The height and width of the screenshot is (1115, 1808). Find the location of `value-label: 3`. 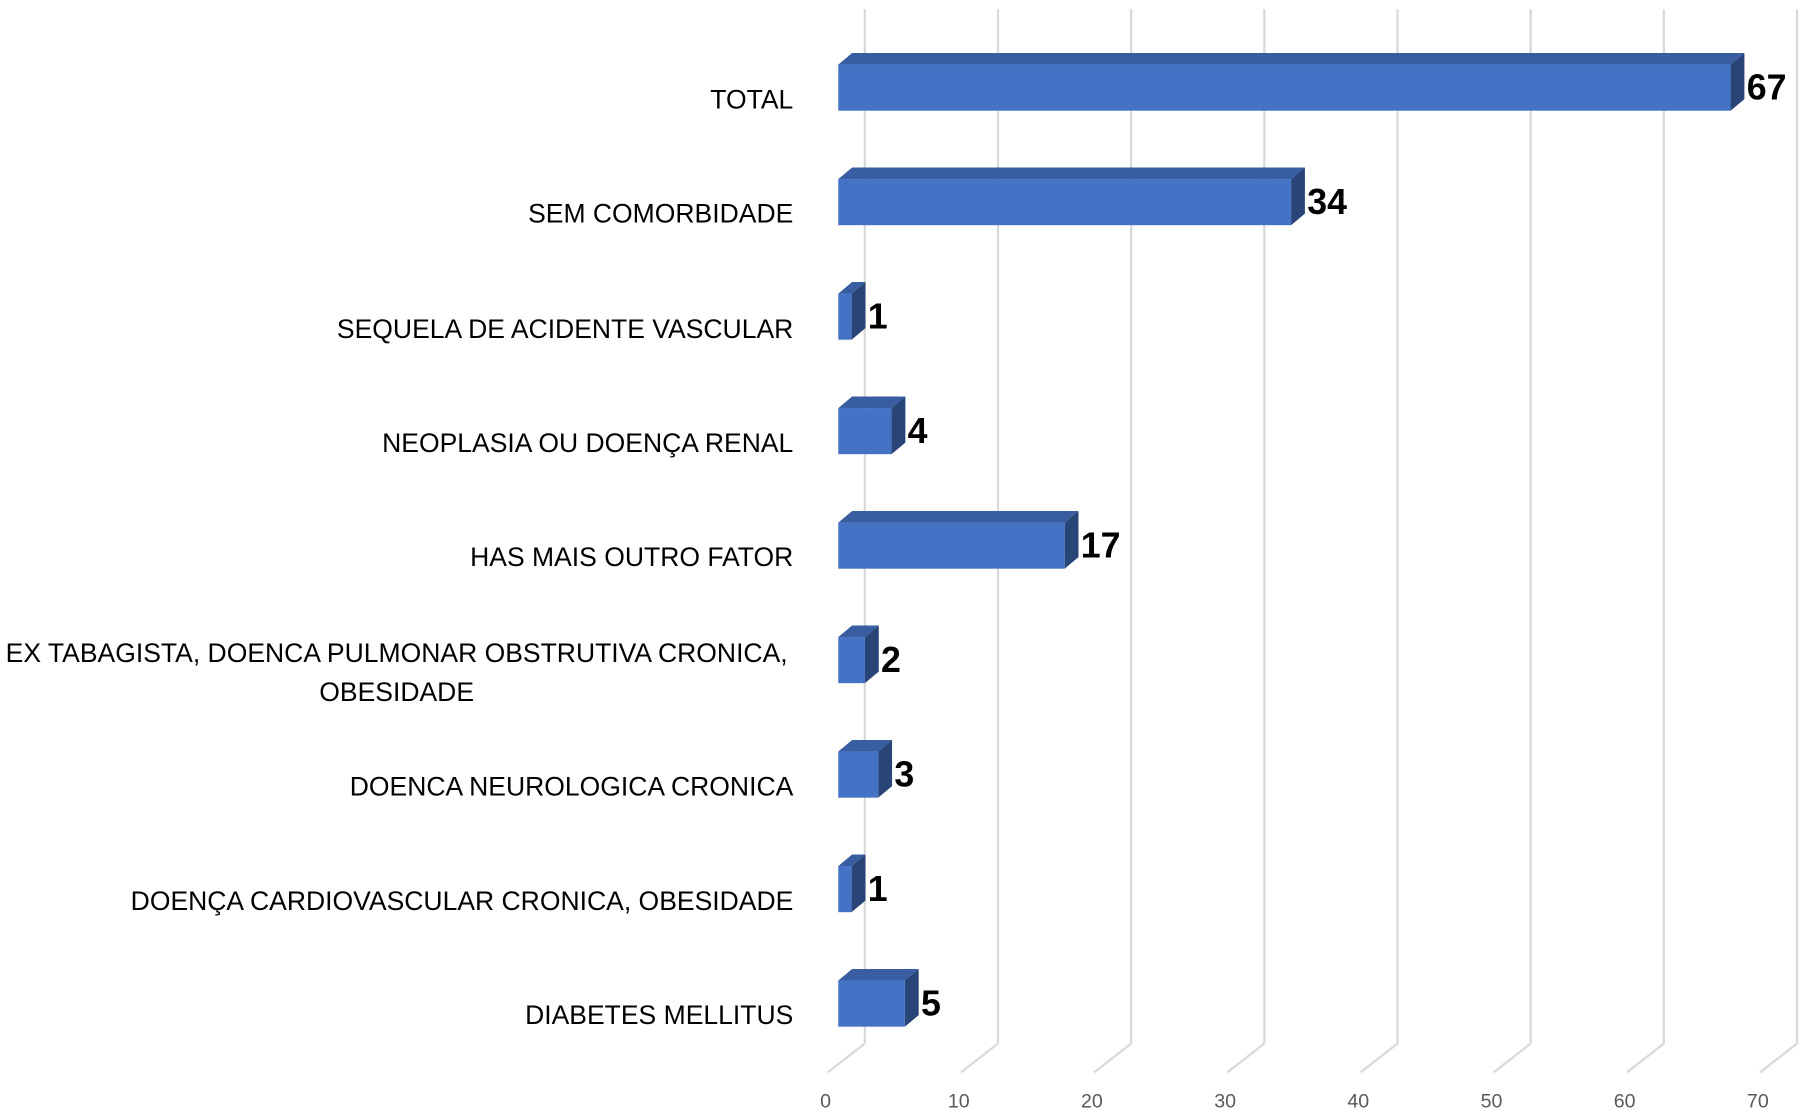

value-label: 3 is located at coordinates (904, 774).